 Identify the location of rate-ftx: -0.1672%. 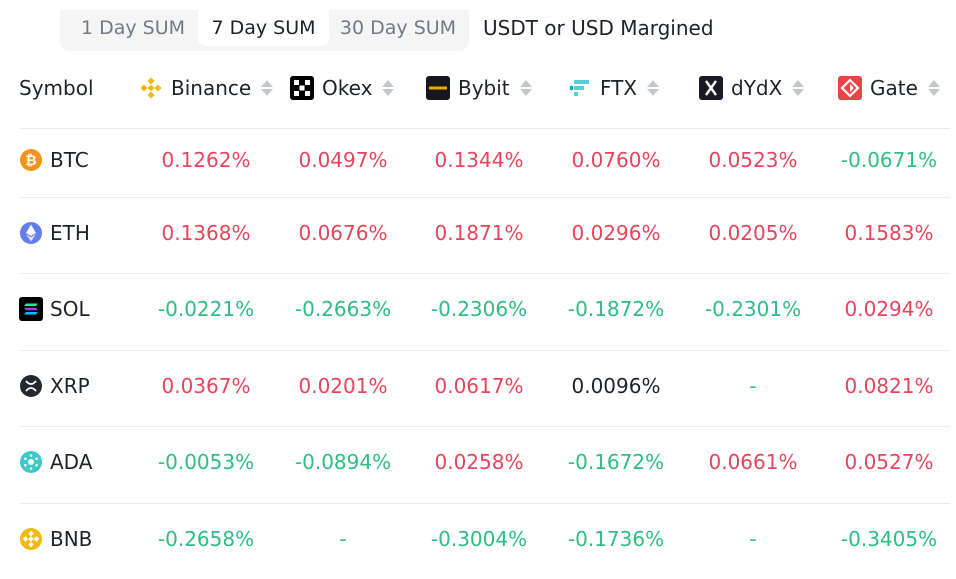
(616, 462).